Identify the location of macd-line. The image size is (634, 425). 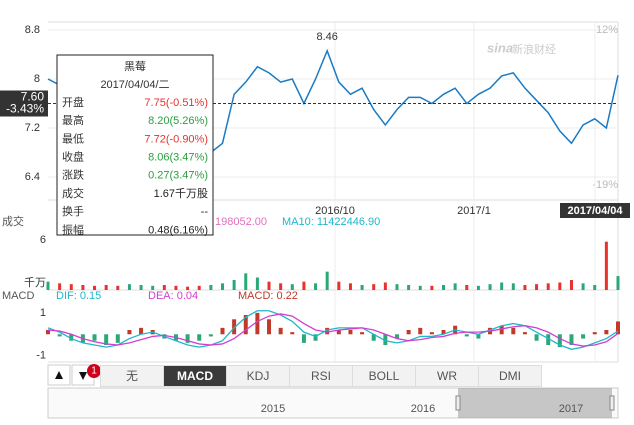
(333, 330).